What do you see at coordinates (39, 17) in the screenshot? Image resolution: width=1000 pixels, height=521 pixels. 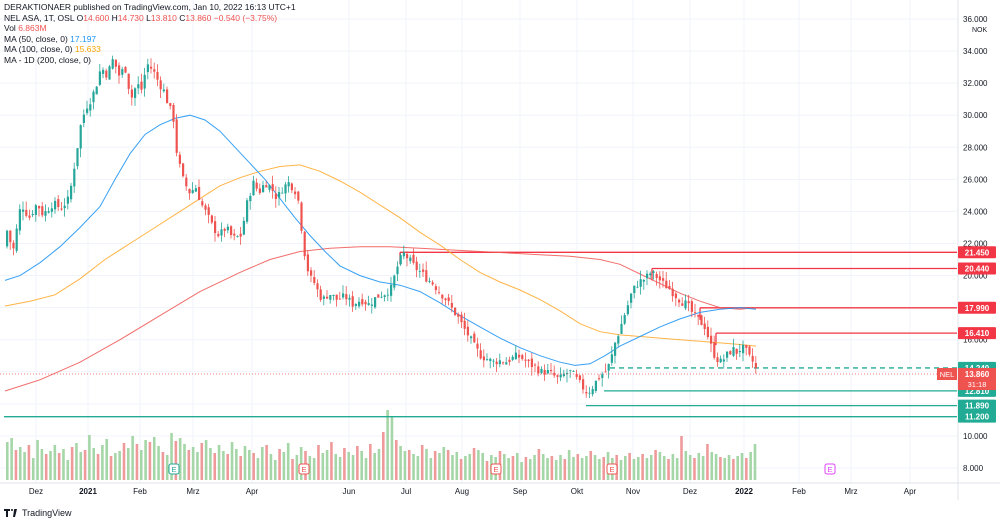 I see `symbol-label: NEL ASA, 1T, OSL` at bounding box center [39, 17].